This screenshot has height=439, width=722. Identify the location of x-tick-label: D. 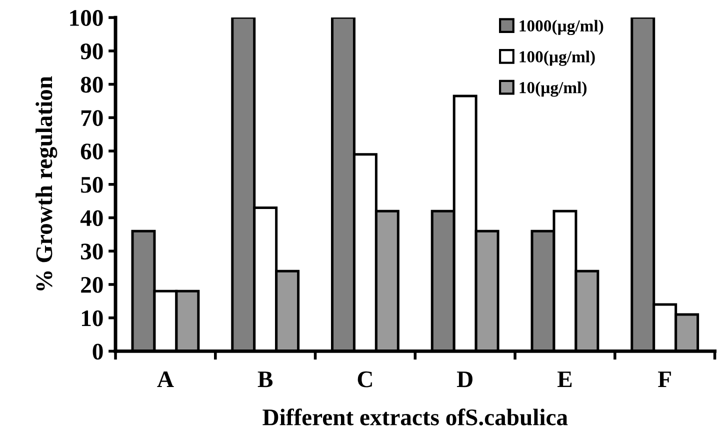
(464, 380).